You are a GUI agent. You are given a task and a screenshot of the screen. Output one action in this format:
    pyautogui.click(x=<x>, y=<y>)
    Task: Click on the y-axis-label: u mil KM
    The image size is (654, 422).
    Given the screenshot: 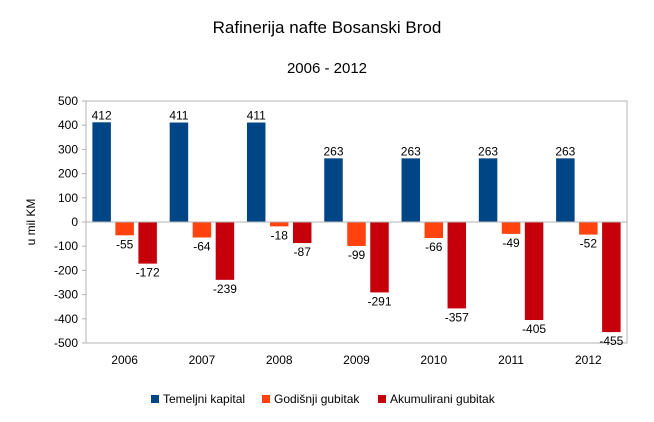 What is the action you would take?
    pyautogui.click(x=31, y=222)
    